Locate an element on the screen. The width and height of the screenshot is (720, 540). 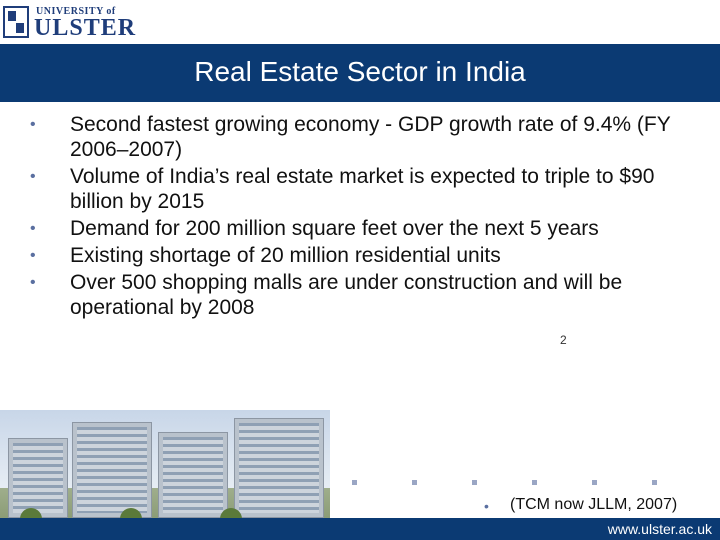
university-logo: UNIVERSITY of ULSTER is located at coordinates (70, 22).